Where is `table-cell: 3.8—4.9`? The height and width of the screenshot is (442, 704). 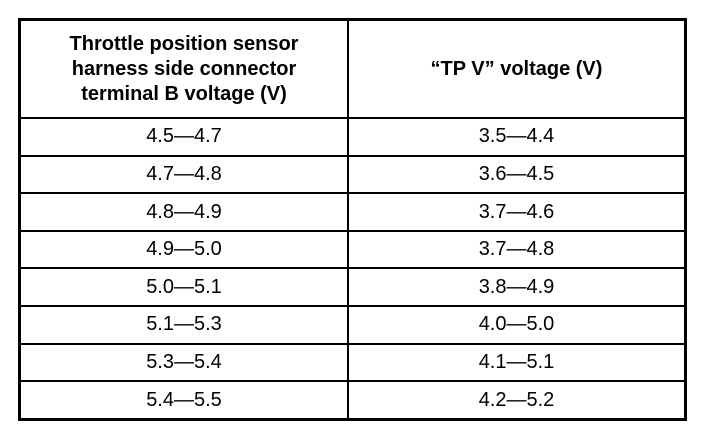 table-cell: 3.8—4.9 is located at coordinates (517, 287).